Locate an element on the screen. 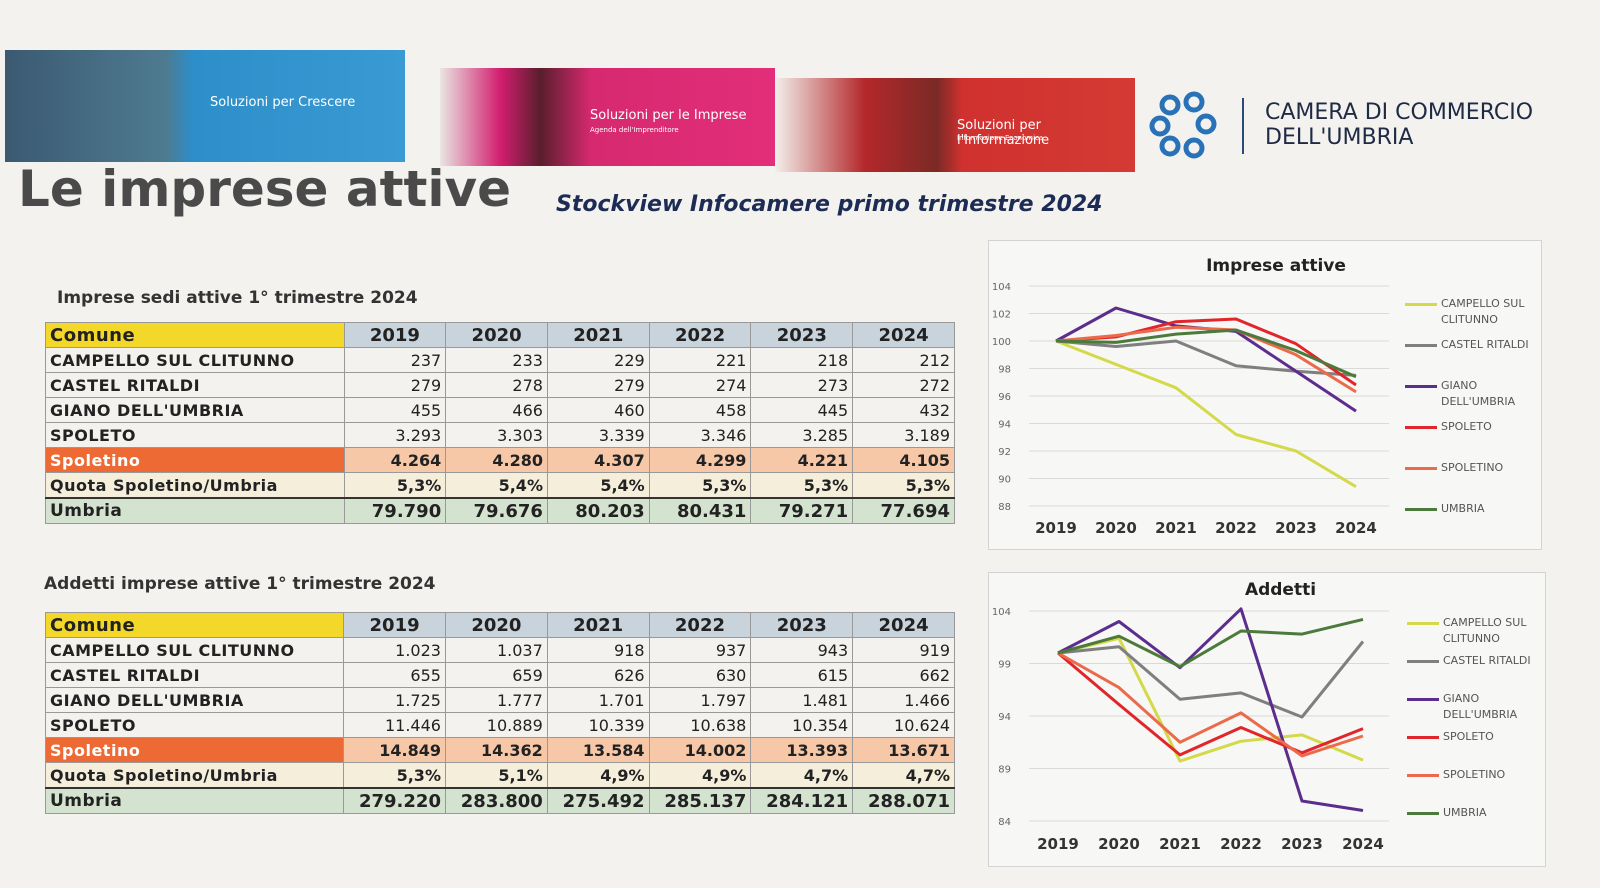 The image size is (1600, 888). cell: 4.280 is located at coordinates (496, 460).